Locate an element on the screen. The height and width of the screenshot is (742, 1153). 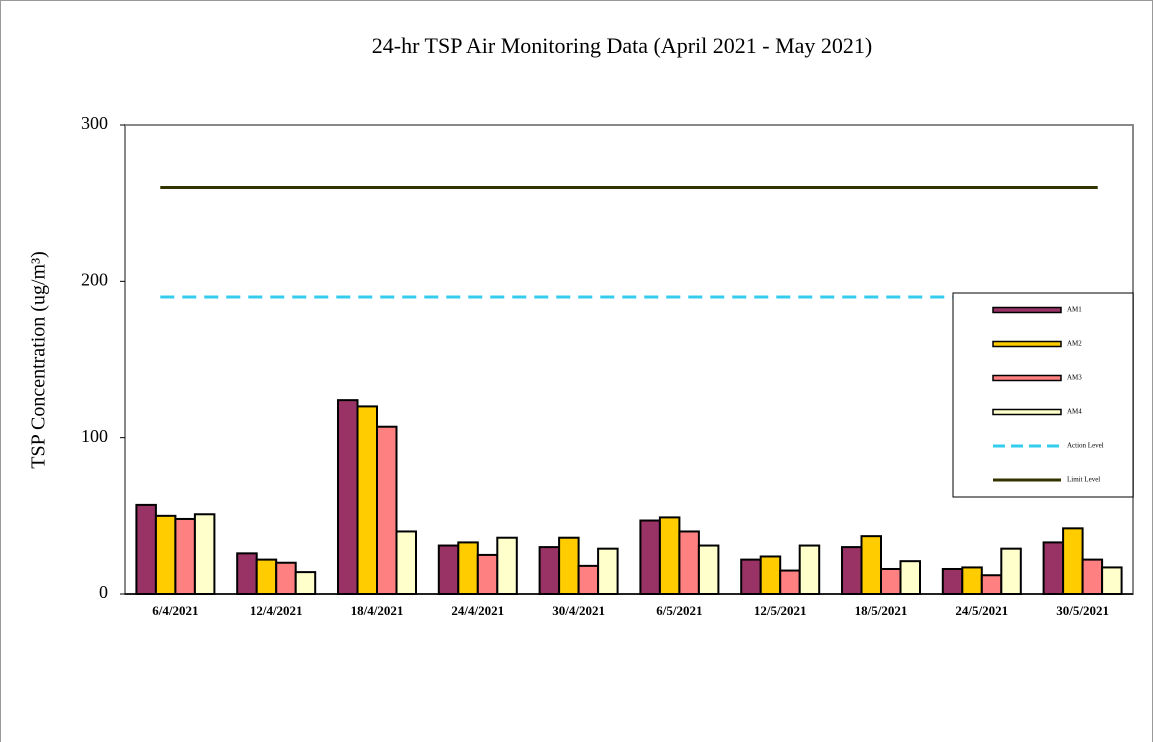
y-tick-label: 200 is located at coordinates (94, 279).